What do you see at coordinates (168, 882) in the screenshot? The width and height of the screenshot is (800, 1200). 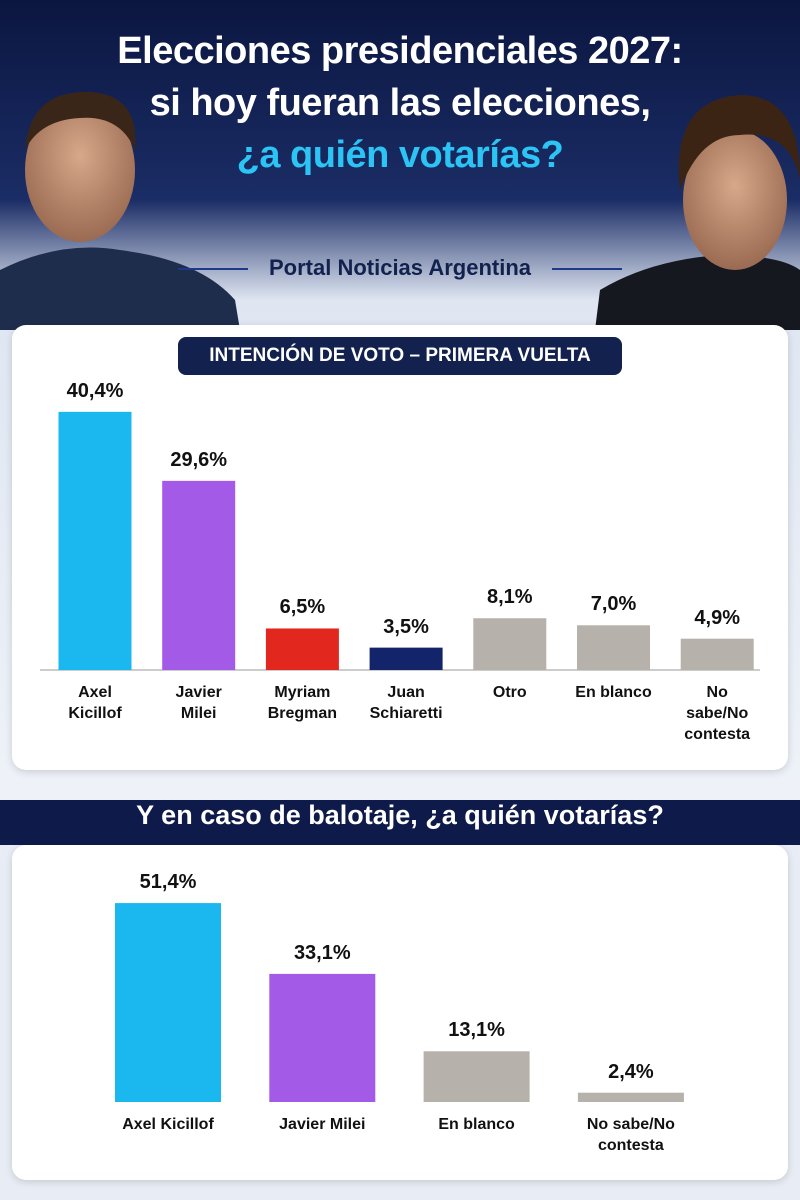 I see `value-label: 51,4%` at bounding box center [168, 882].